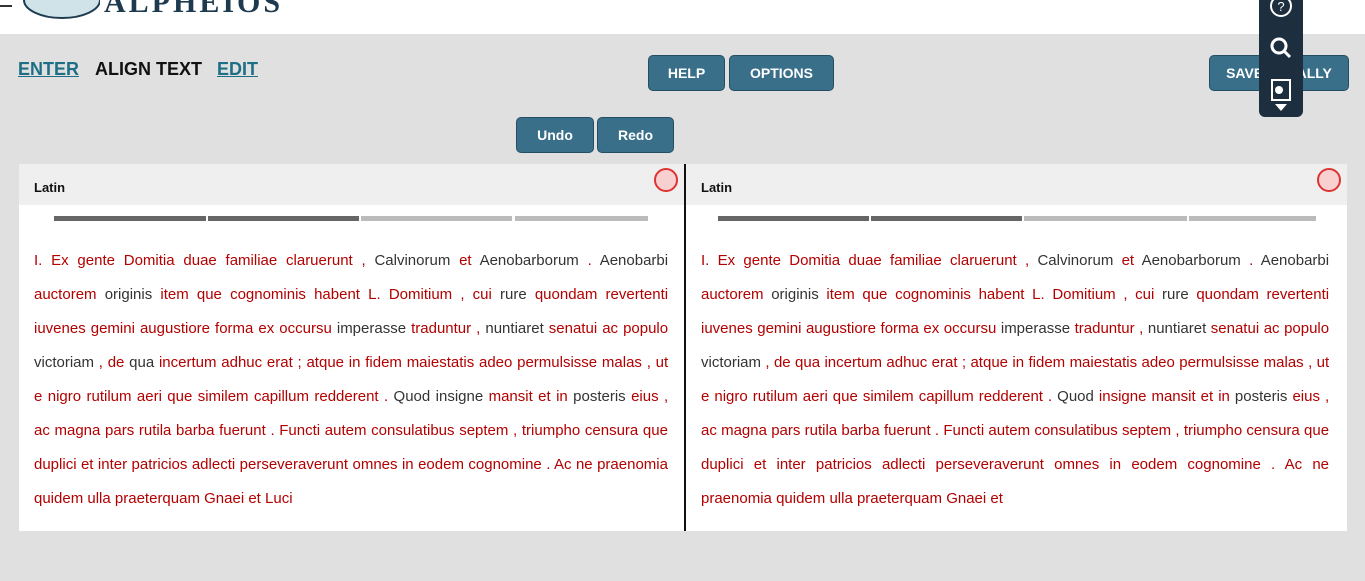  What do you see at coordinates (555, 135) in the screenshot?
I see `undo-button: Undo` at bounding box center [555, 135].